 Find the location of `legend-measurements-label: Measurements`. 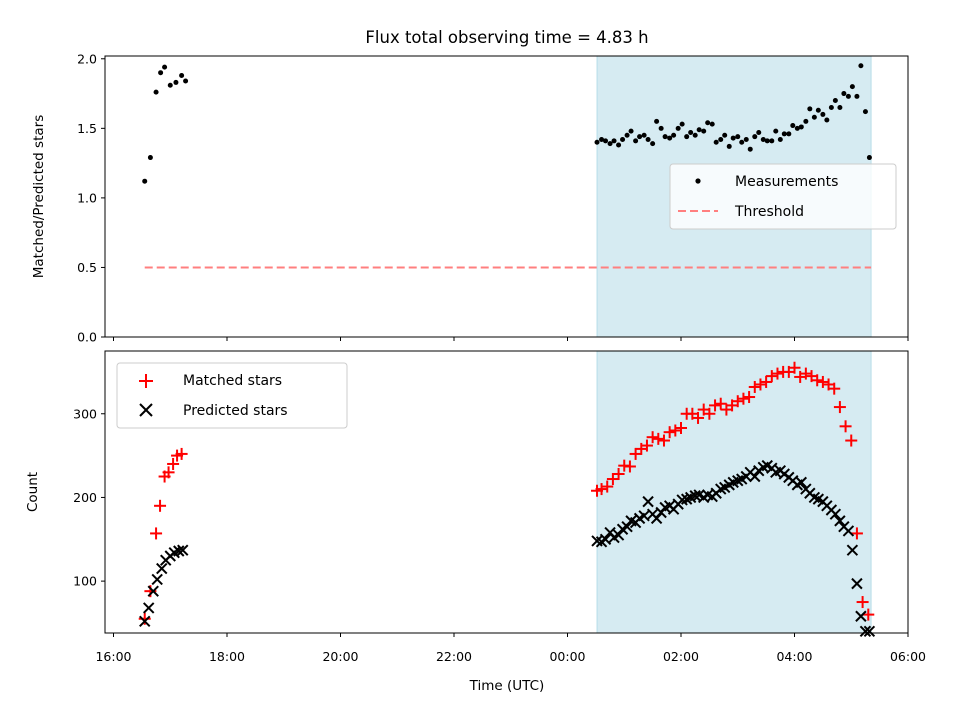

legend-measurements-label: Measurements is located at coordinates (786, 182).